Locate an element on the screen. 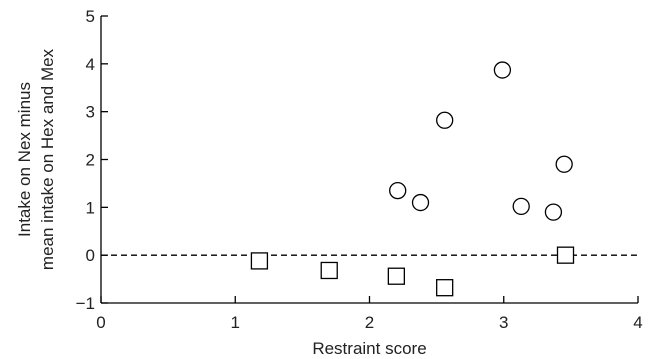 The height and width of the screenshot is (359, 655). x-tick-label: 4 is located at coordinates (637, 322).